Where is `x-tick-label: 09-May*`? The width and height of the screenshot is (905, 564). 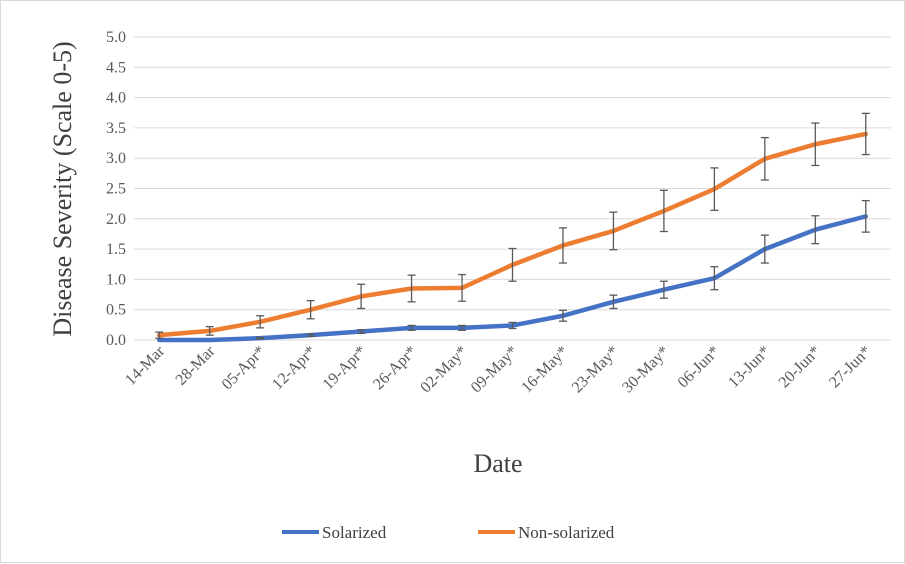 x-tick-label: 09-May* is located at coordinates (494, 369).